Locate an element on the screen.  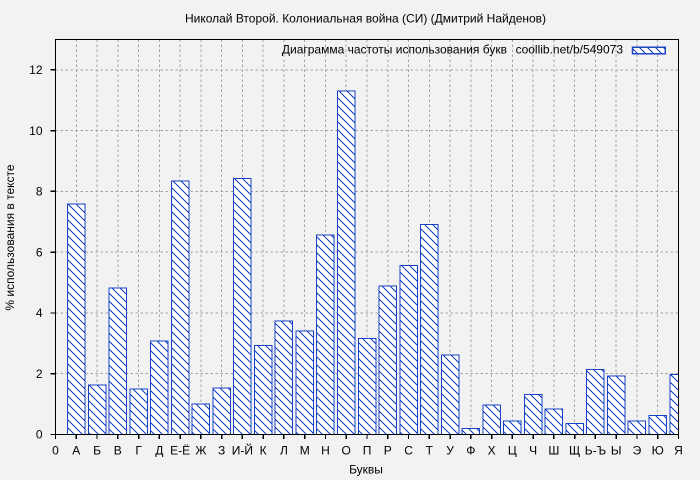
svg-text: Л is located at coordinates (284, 451).